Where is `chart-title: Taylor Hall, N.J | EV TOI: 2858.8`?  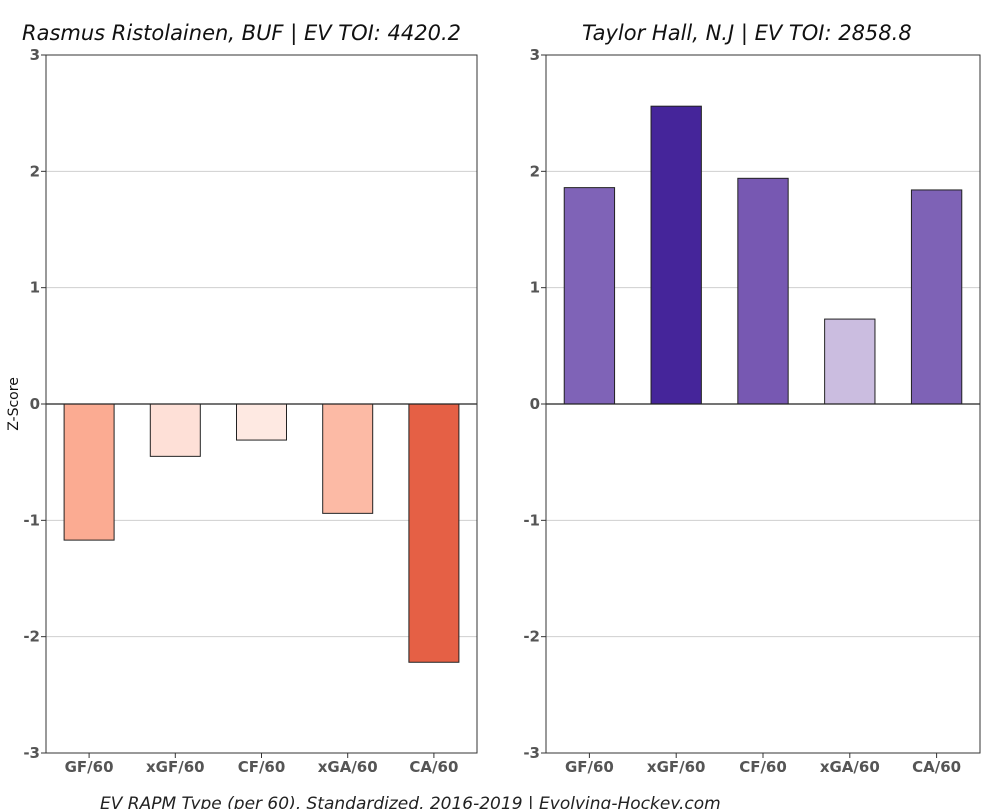
chart-title: Taylor Hall, N.J | EV TOI: 2858.8 is located at coordinates (747, 33).